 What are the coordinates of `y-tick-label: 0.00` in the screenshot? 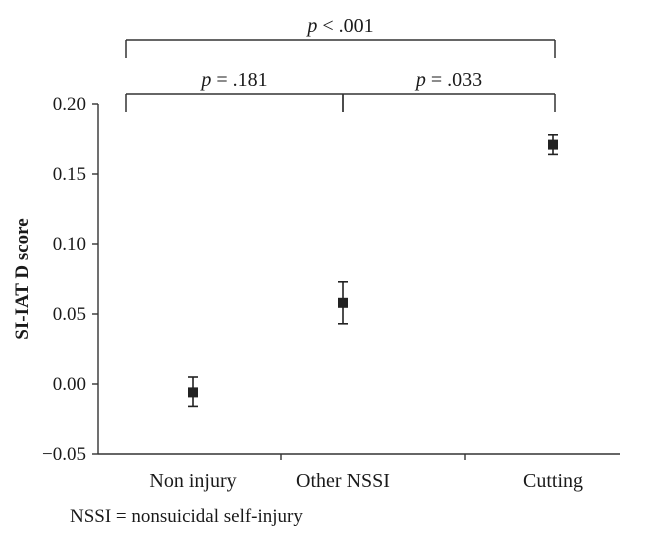 It's located at (69, 384).